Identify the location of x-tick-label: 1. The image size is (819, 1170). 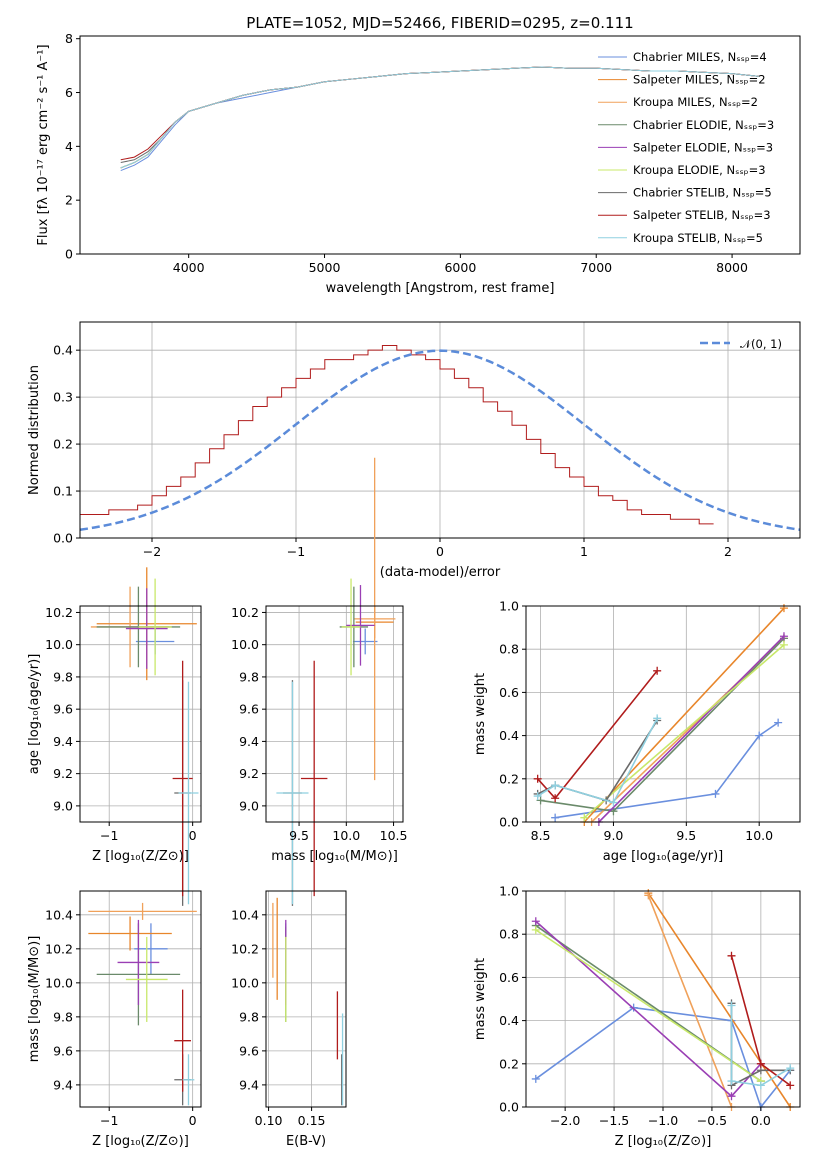
(584, 551).